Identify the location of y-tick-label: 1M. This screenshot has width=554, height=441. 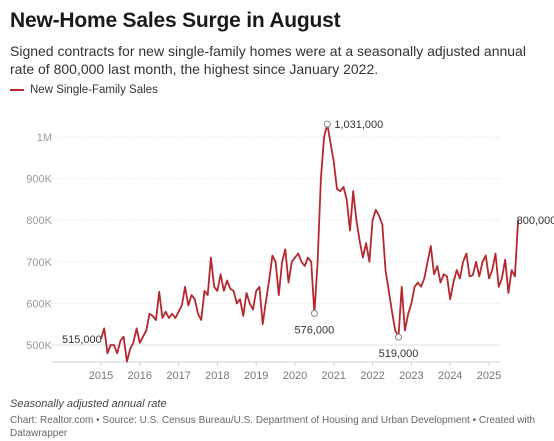
(44, 138).